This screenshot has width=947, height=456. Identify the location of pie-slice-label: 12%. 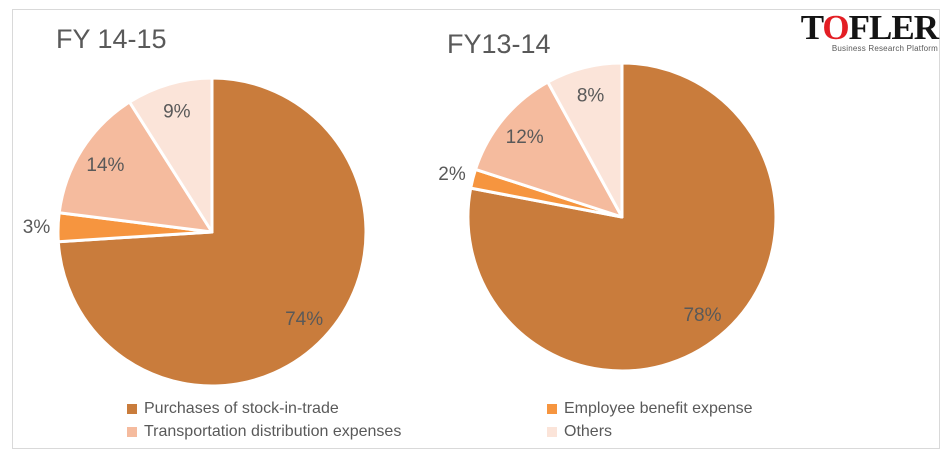
(525, 137).